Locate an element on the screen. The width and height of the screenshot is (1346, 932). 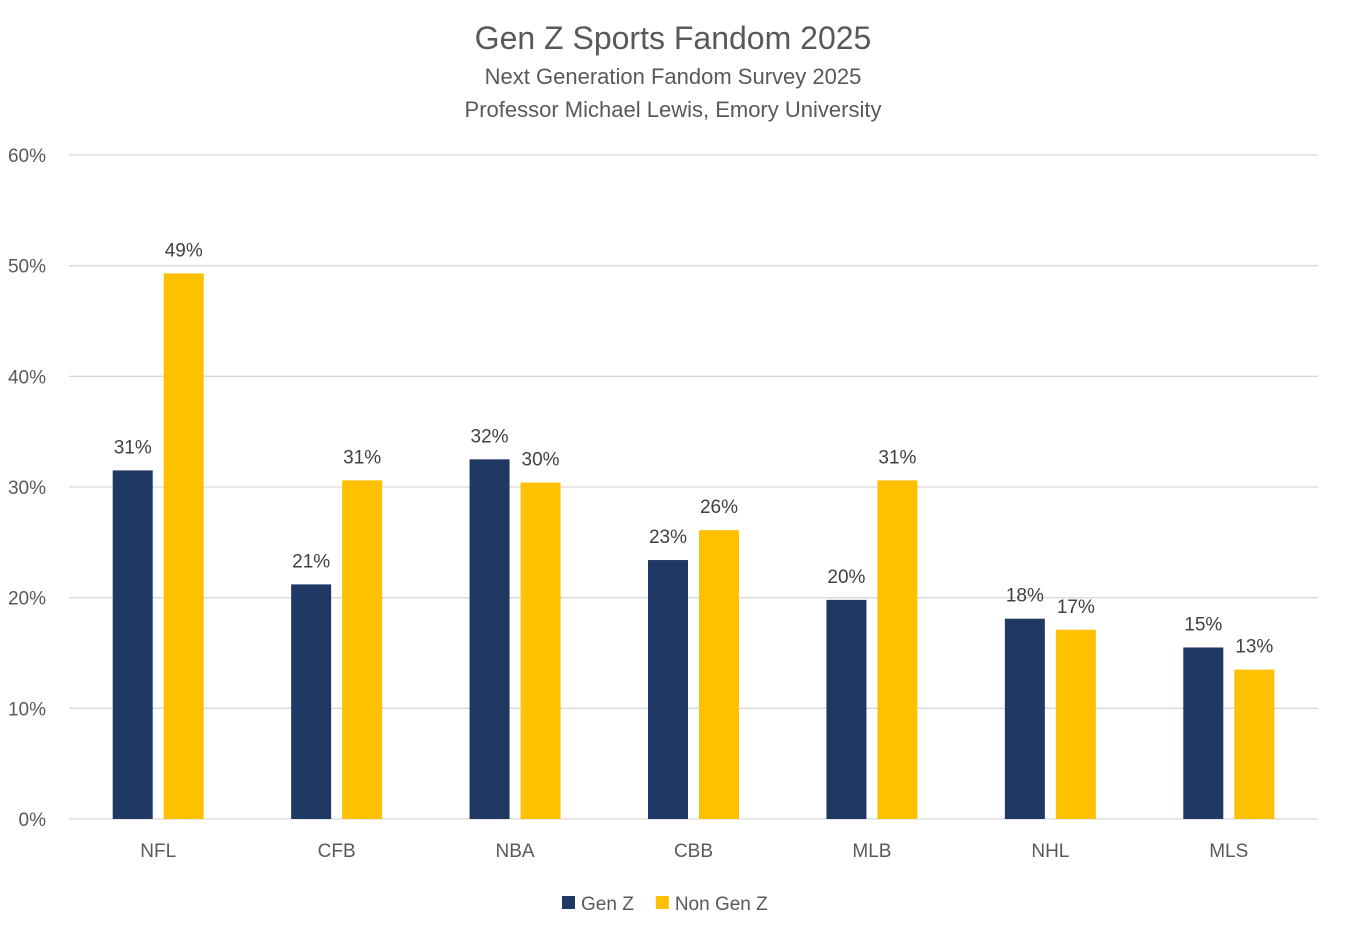
x-tick-label: MLS is located at coordinates (1228, 851).